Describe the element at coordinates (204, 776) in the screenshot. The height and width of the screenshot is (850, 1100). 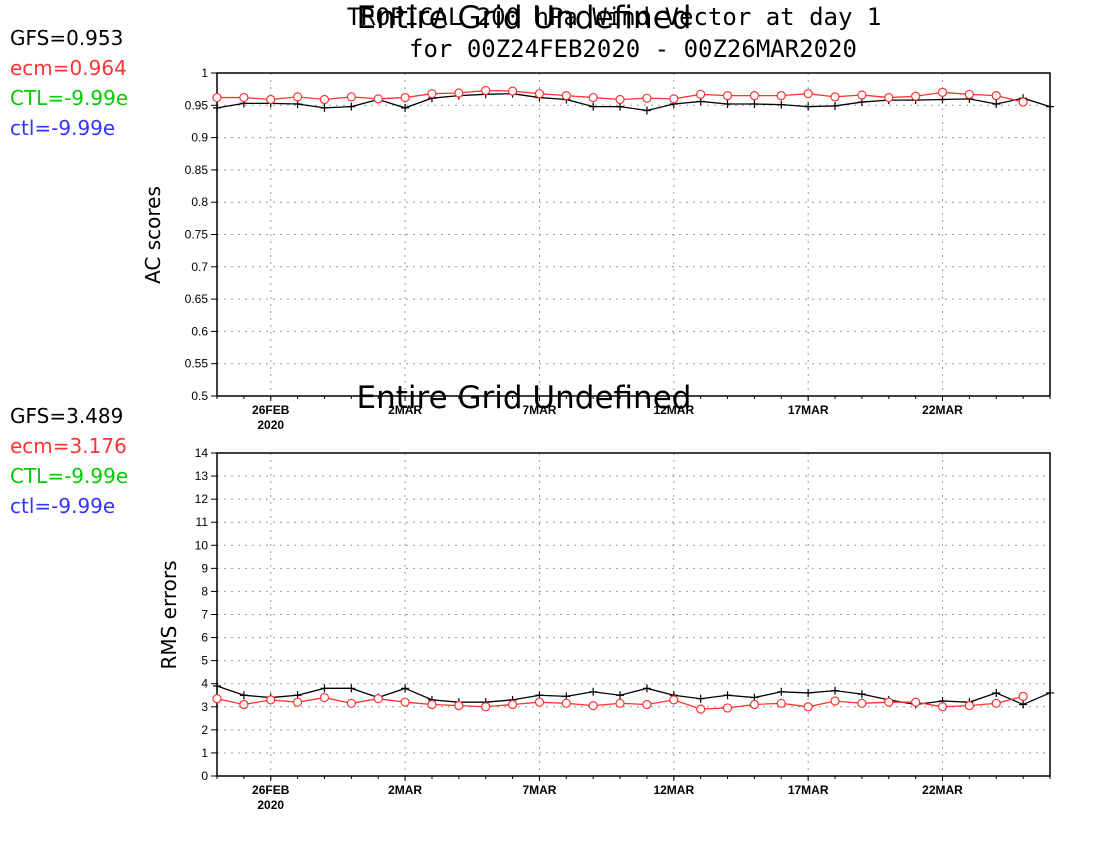
I see `y-tick-label: 0` at that location.